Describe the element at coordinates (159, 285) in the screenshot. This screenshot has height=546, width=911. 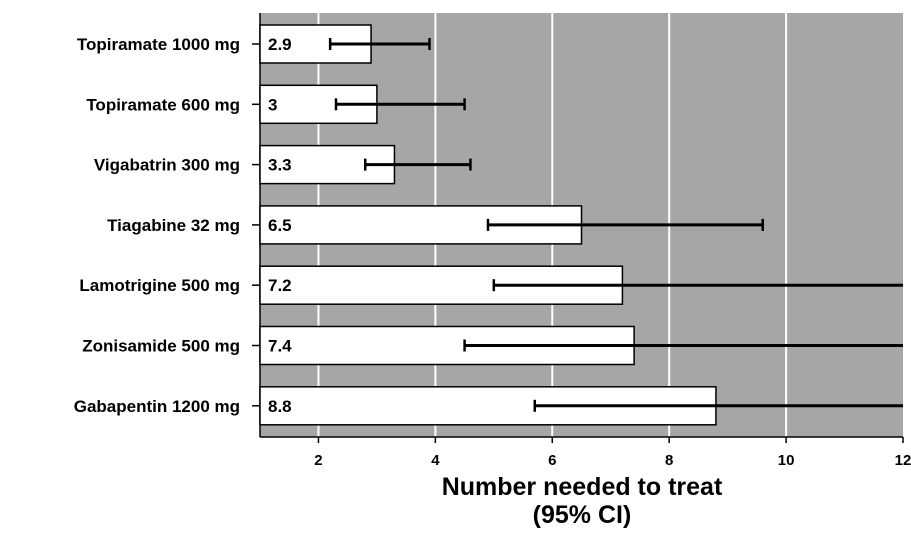
I see `category-label: Lamotrigine 500 mg` at that location.